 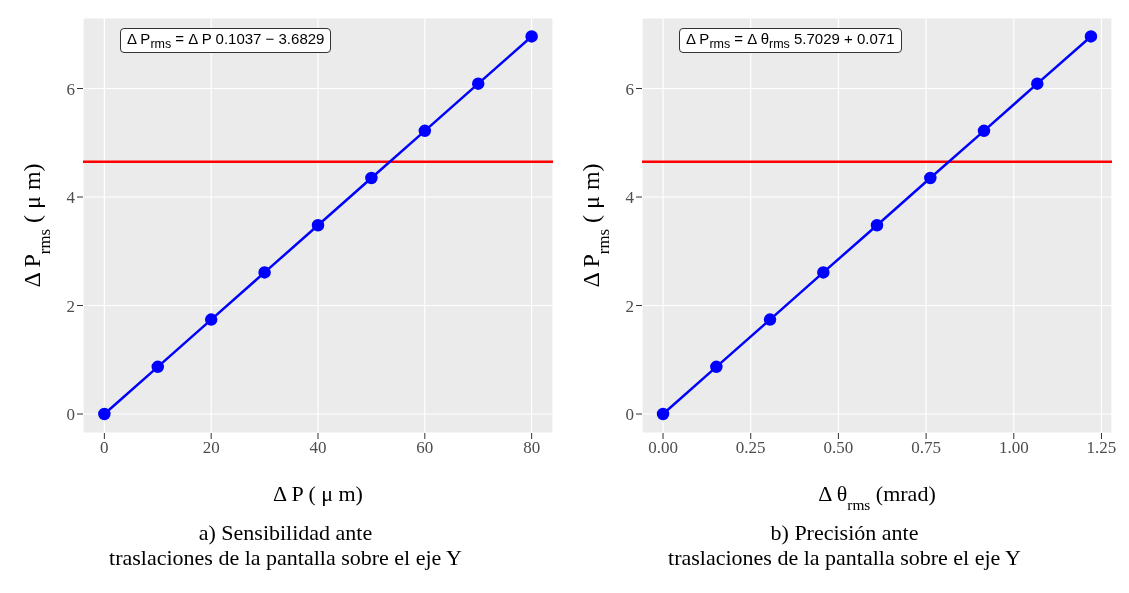 What do you see at coordinates (1013, 448) in the screenshot?
I see `x-tick-label: 1.00` at bounding box center [1013, 448].